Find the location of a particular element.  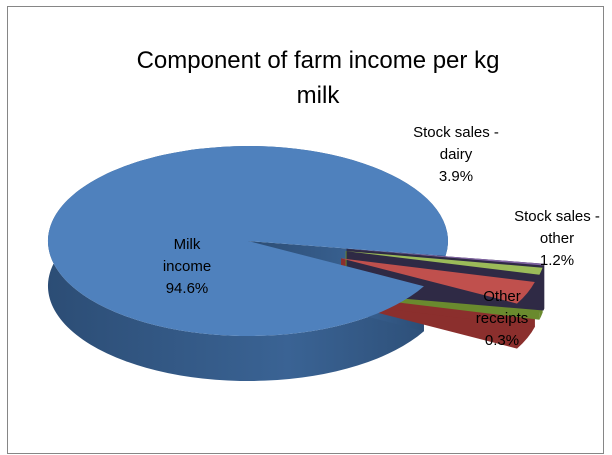

pie-slice-other-receipts is located at coordinates (445, 257).